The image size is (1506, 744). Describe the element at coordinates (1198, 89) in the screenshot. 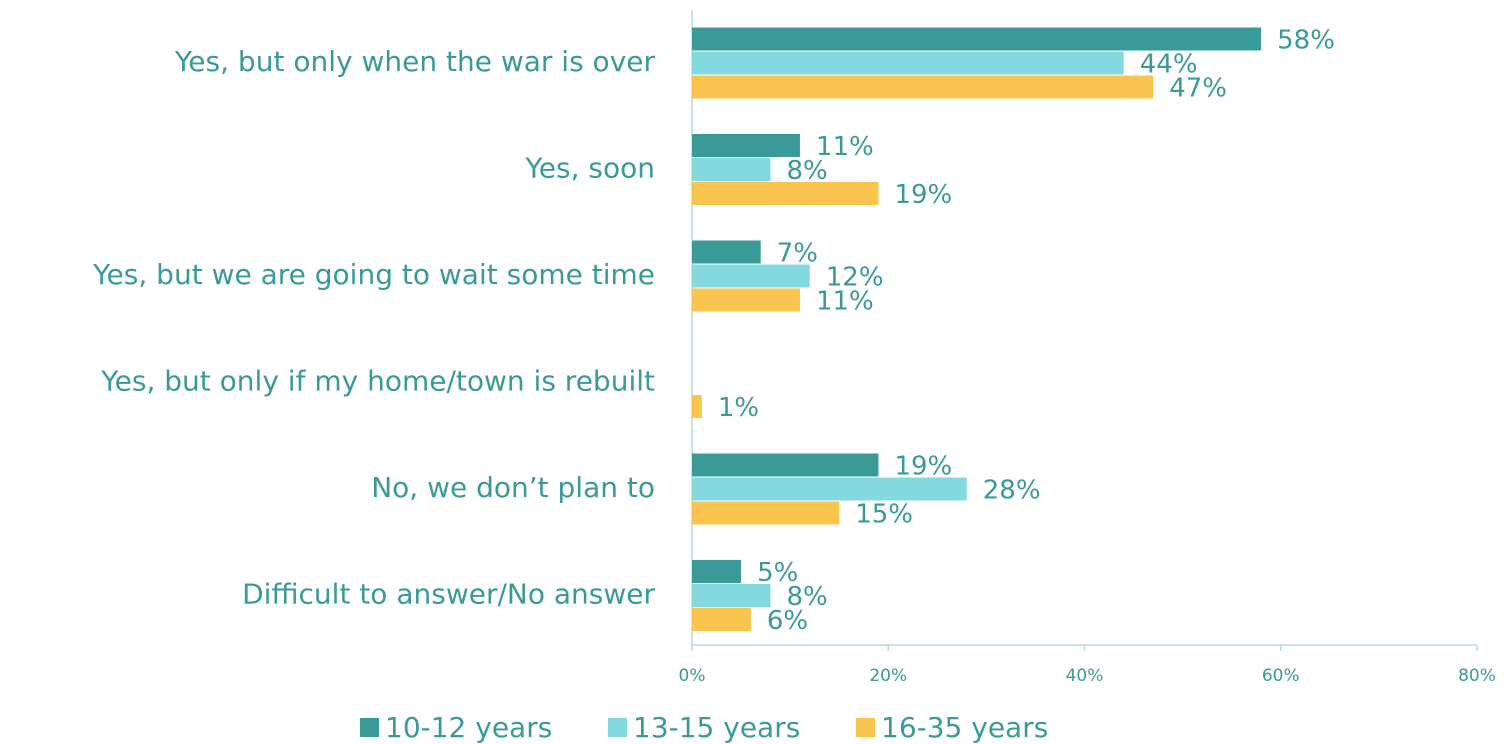

I see `value-label: 47%` at that location.